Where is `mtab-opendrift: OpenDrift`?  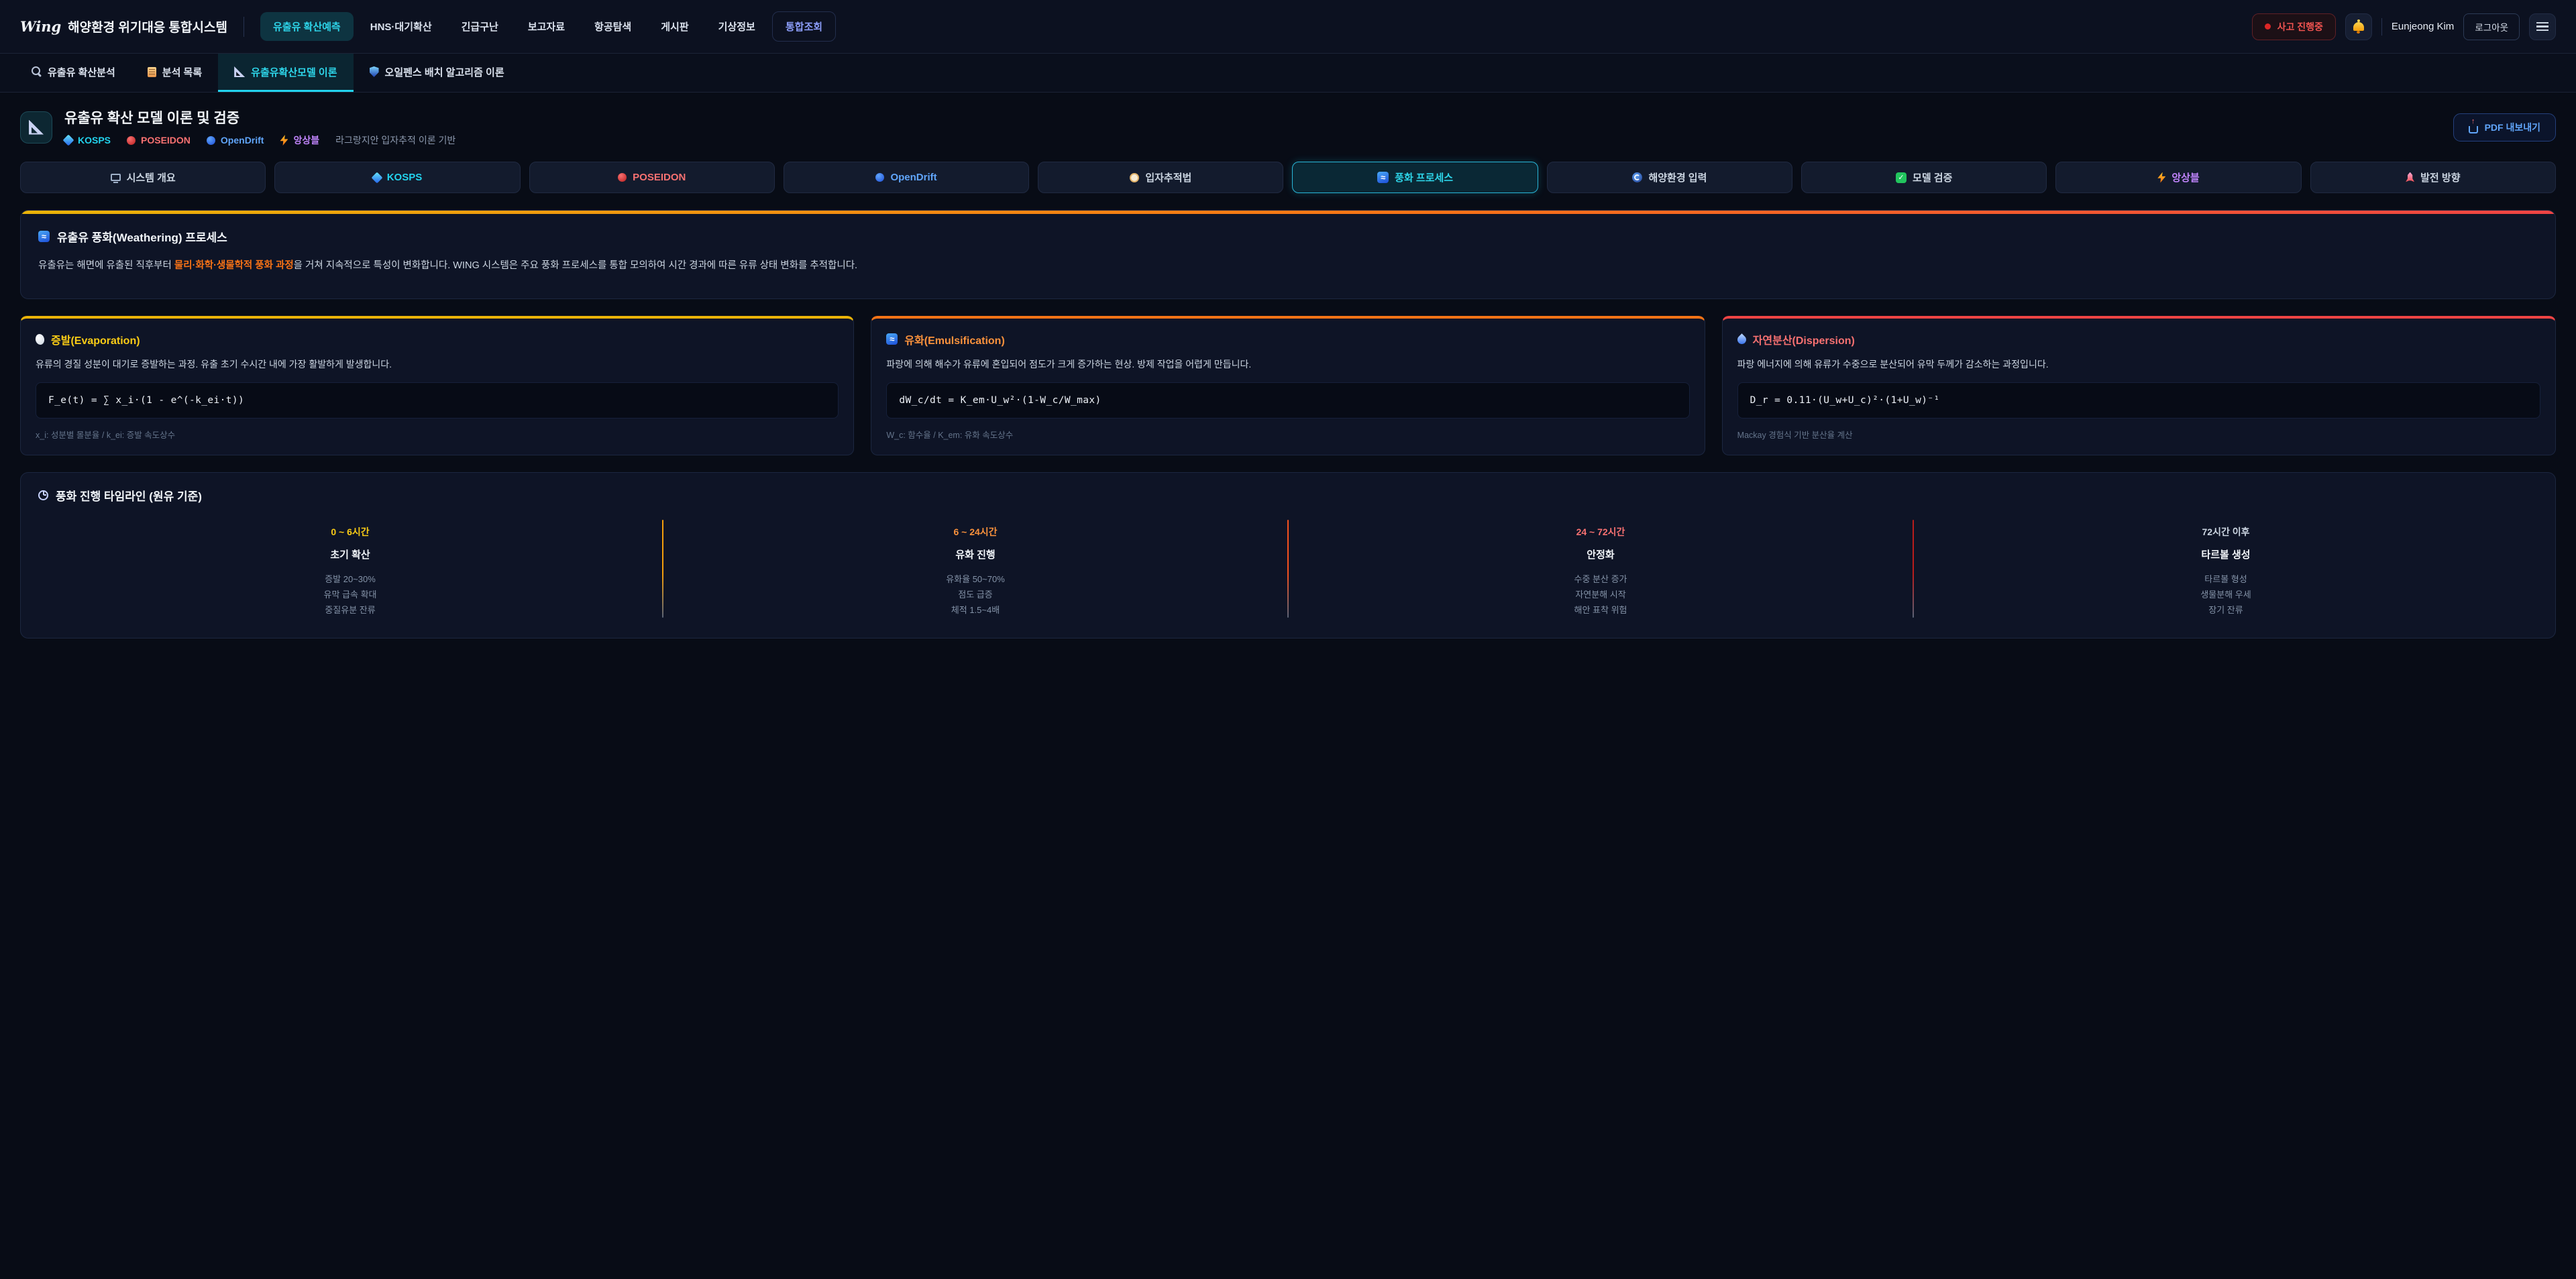 mtab-opendrift: OpenDrift is located at coordinates (906, 178).